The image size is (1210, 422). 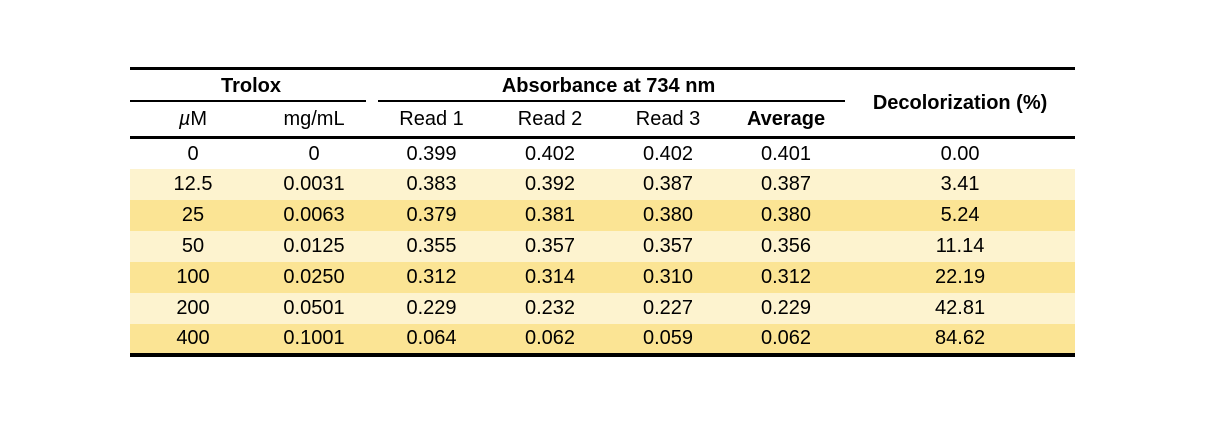 What do you see at coordinates (314, 153) in the screenshot?
I see `cell-mg-ml: 0` at bounding box center [314, 153].